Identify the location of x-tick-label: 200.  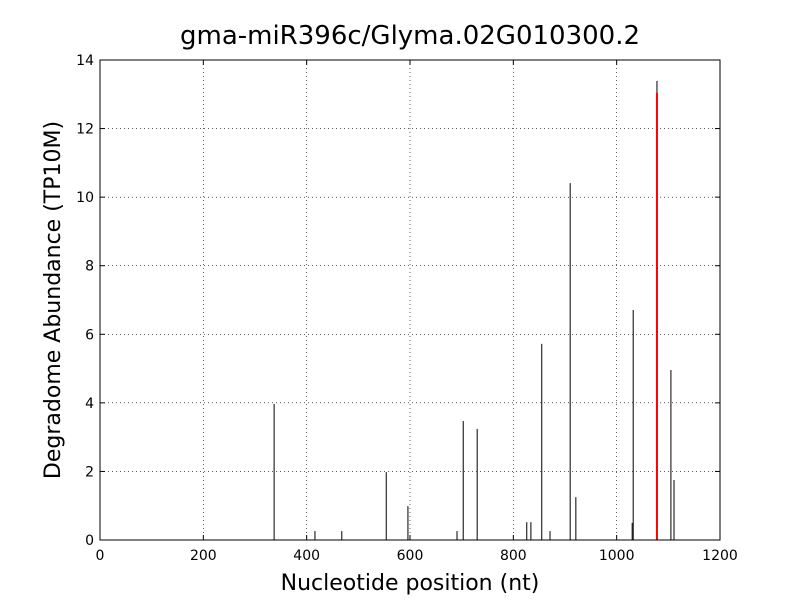
(203, 556).